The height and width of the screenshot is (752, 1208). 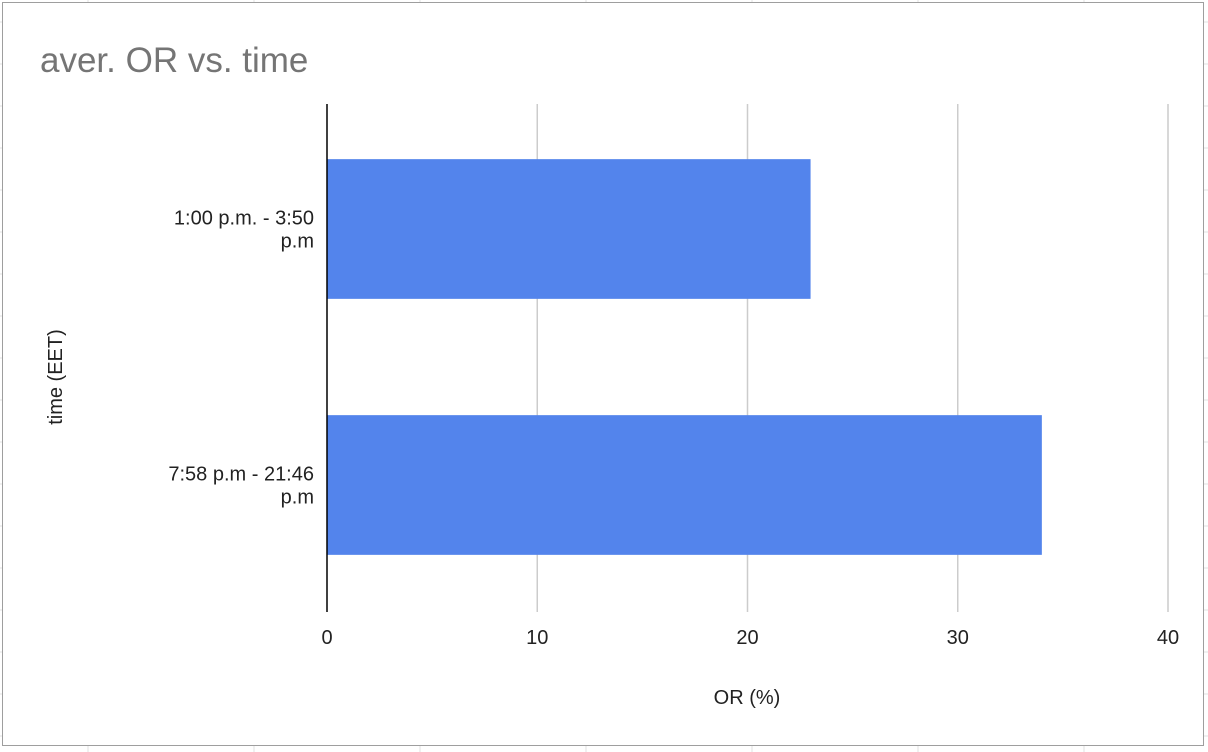 What do you see at coordinates (747, 638) in the screenshot?
I see `x-tick-label: 20` at bounding box center [747, 638].